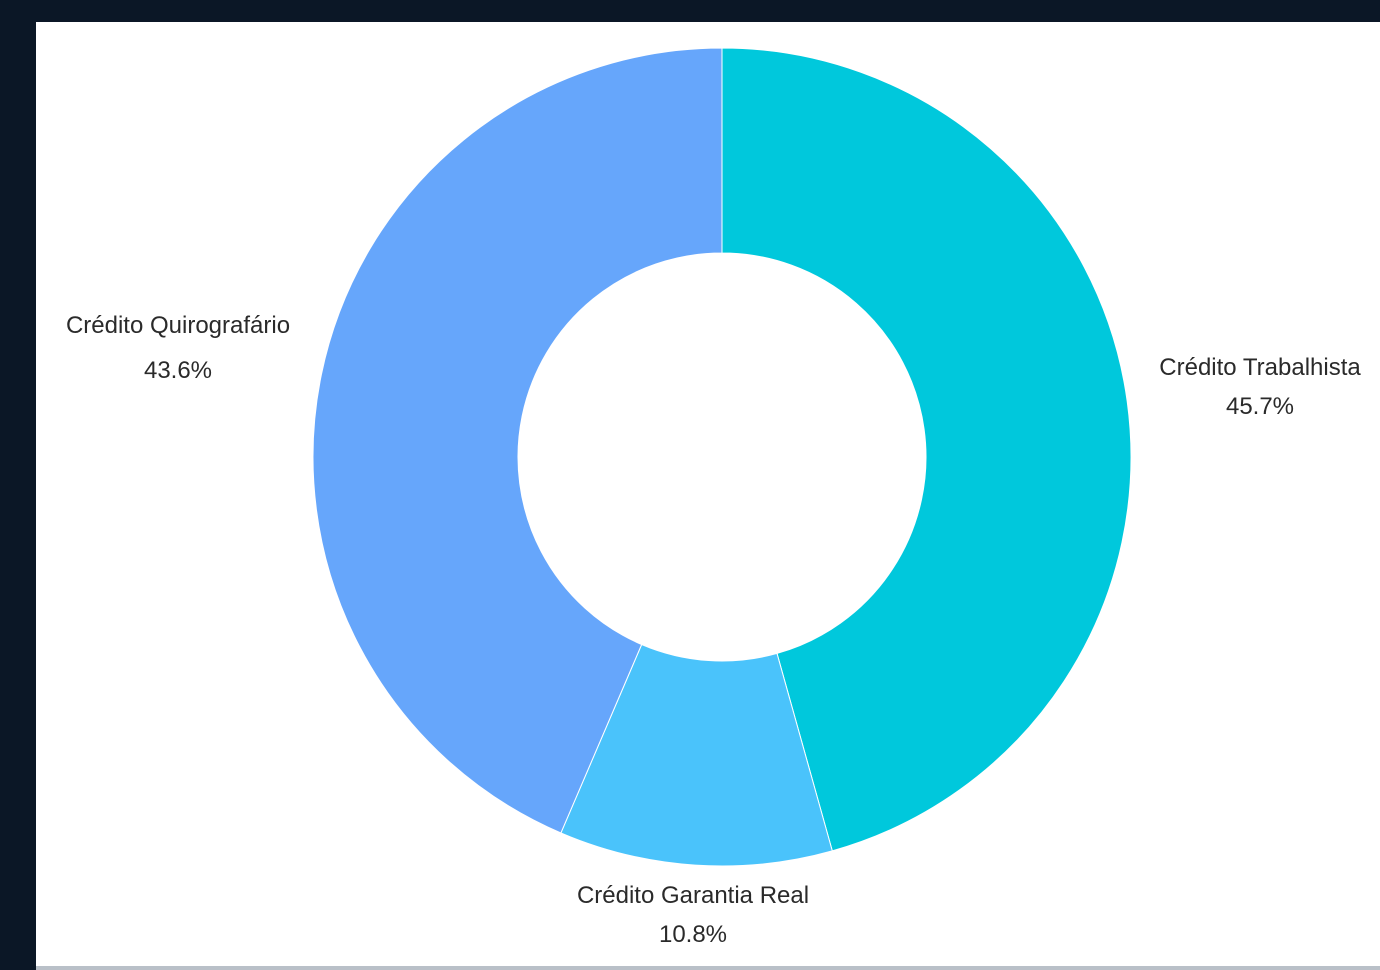  Describe the element at coordinates (178, 370) in the screenshot. I see `slice-value-quirografario: 43.6%` at that location.